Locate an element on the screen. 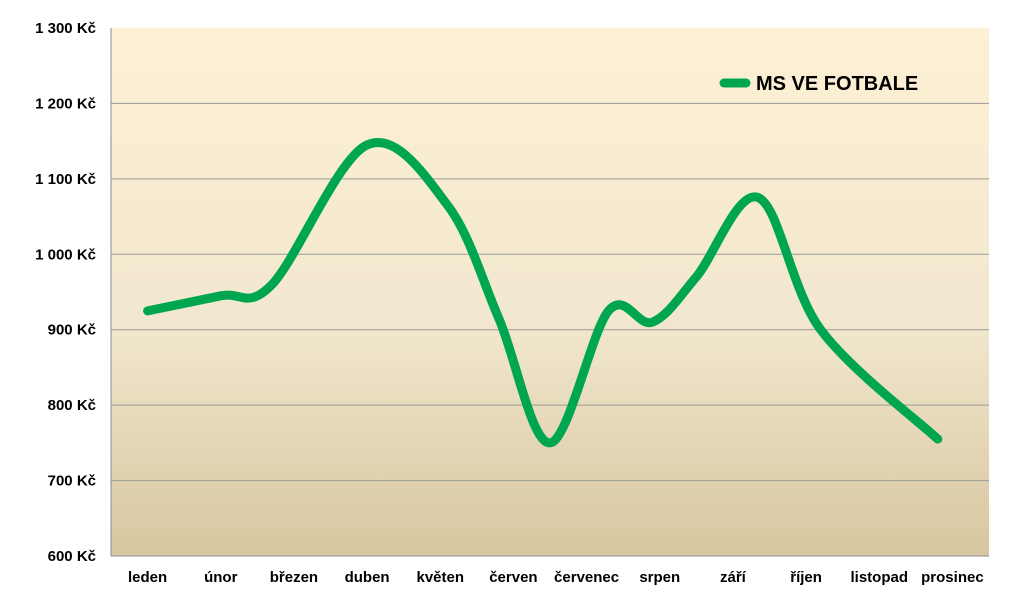 The height and width of the screenshot is (597, 1024). y-tick-label: 600 Kč is located at coordinates (72, 556).